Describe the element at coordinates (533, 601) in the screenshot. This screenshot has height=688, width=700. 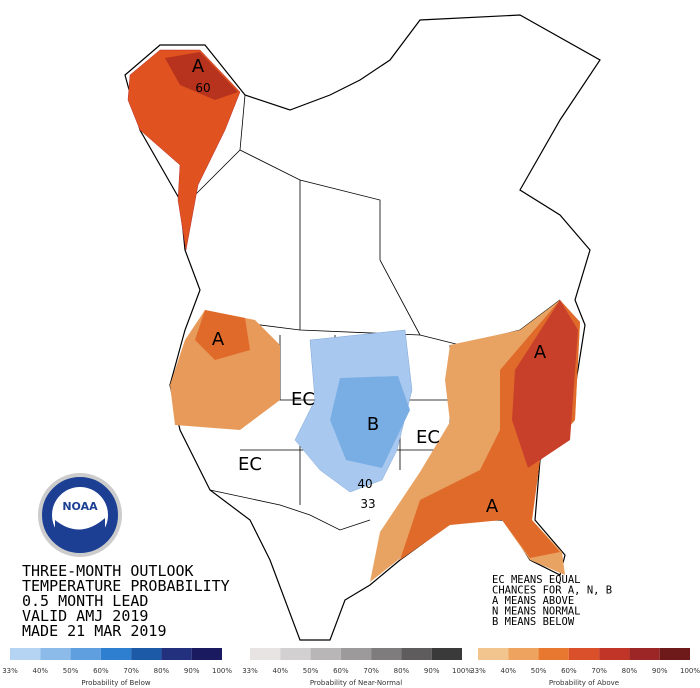
I see `key-line: A MEANS ABOVE` at that location.